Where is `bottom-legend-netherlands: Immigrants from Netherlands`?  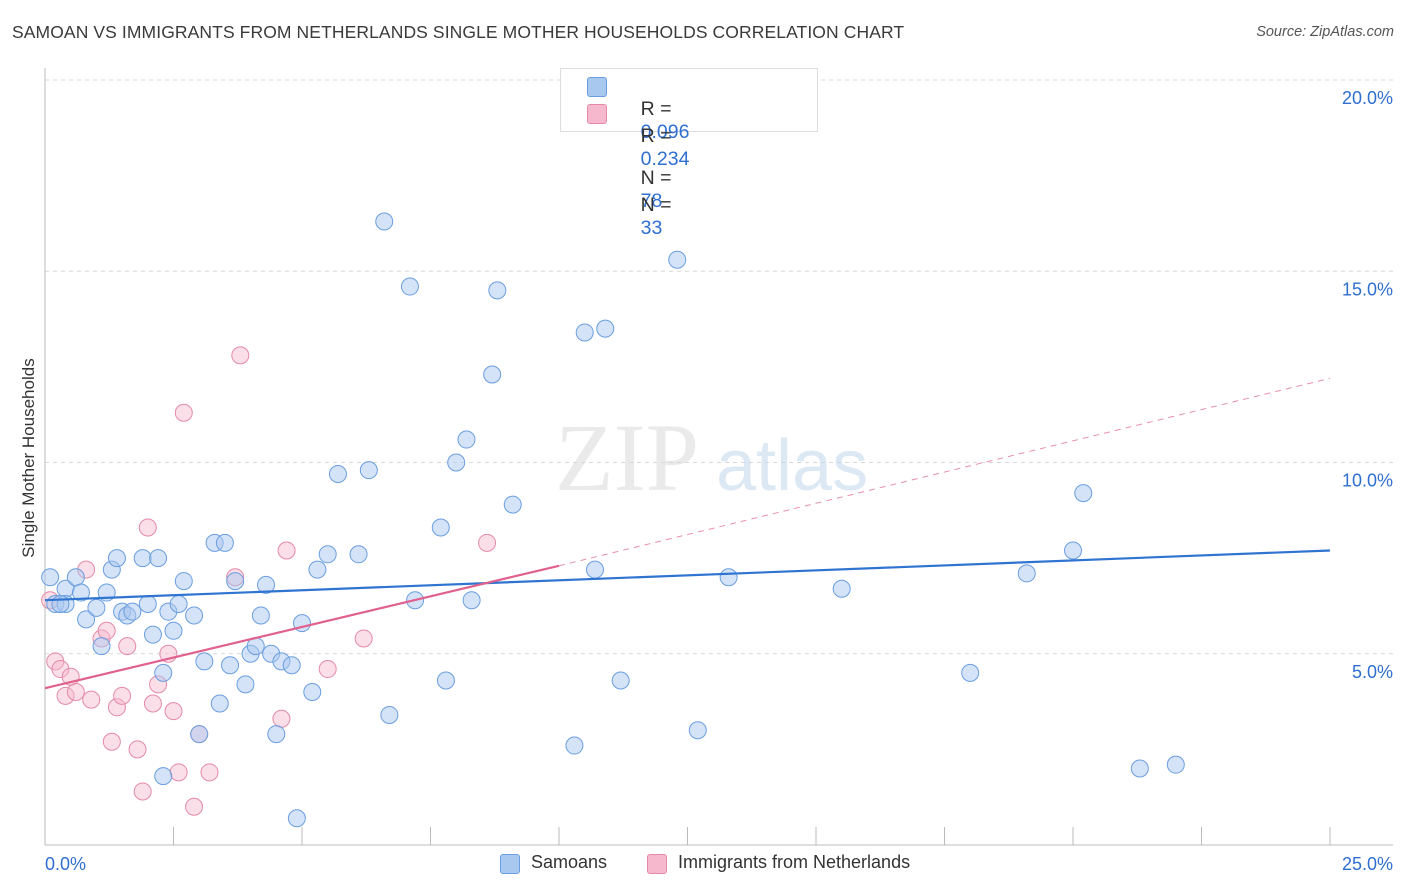
bottom-legend-netherlands: Immigrants from Netherlands is located at coordinates (794, 862).